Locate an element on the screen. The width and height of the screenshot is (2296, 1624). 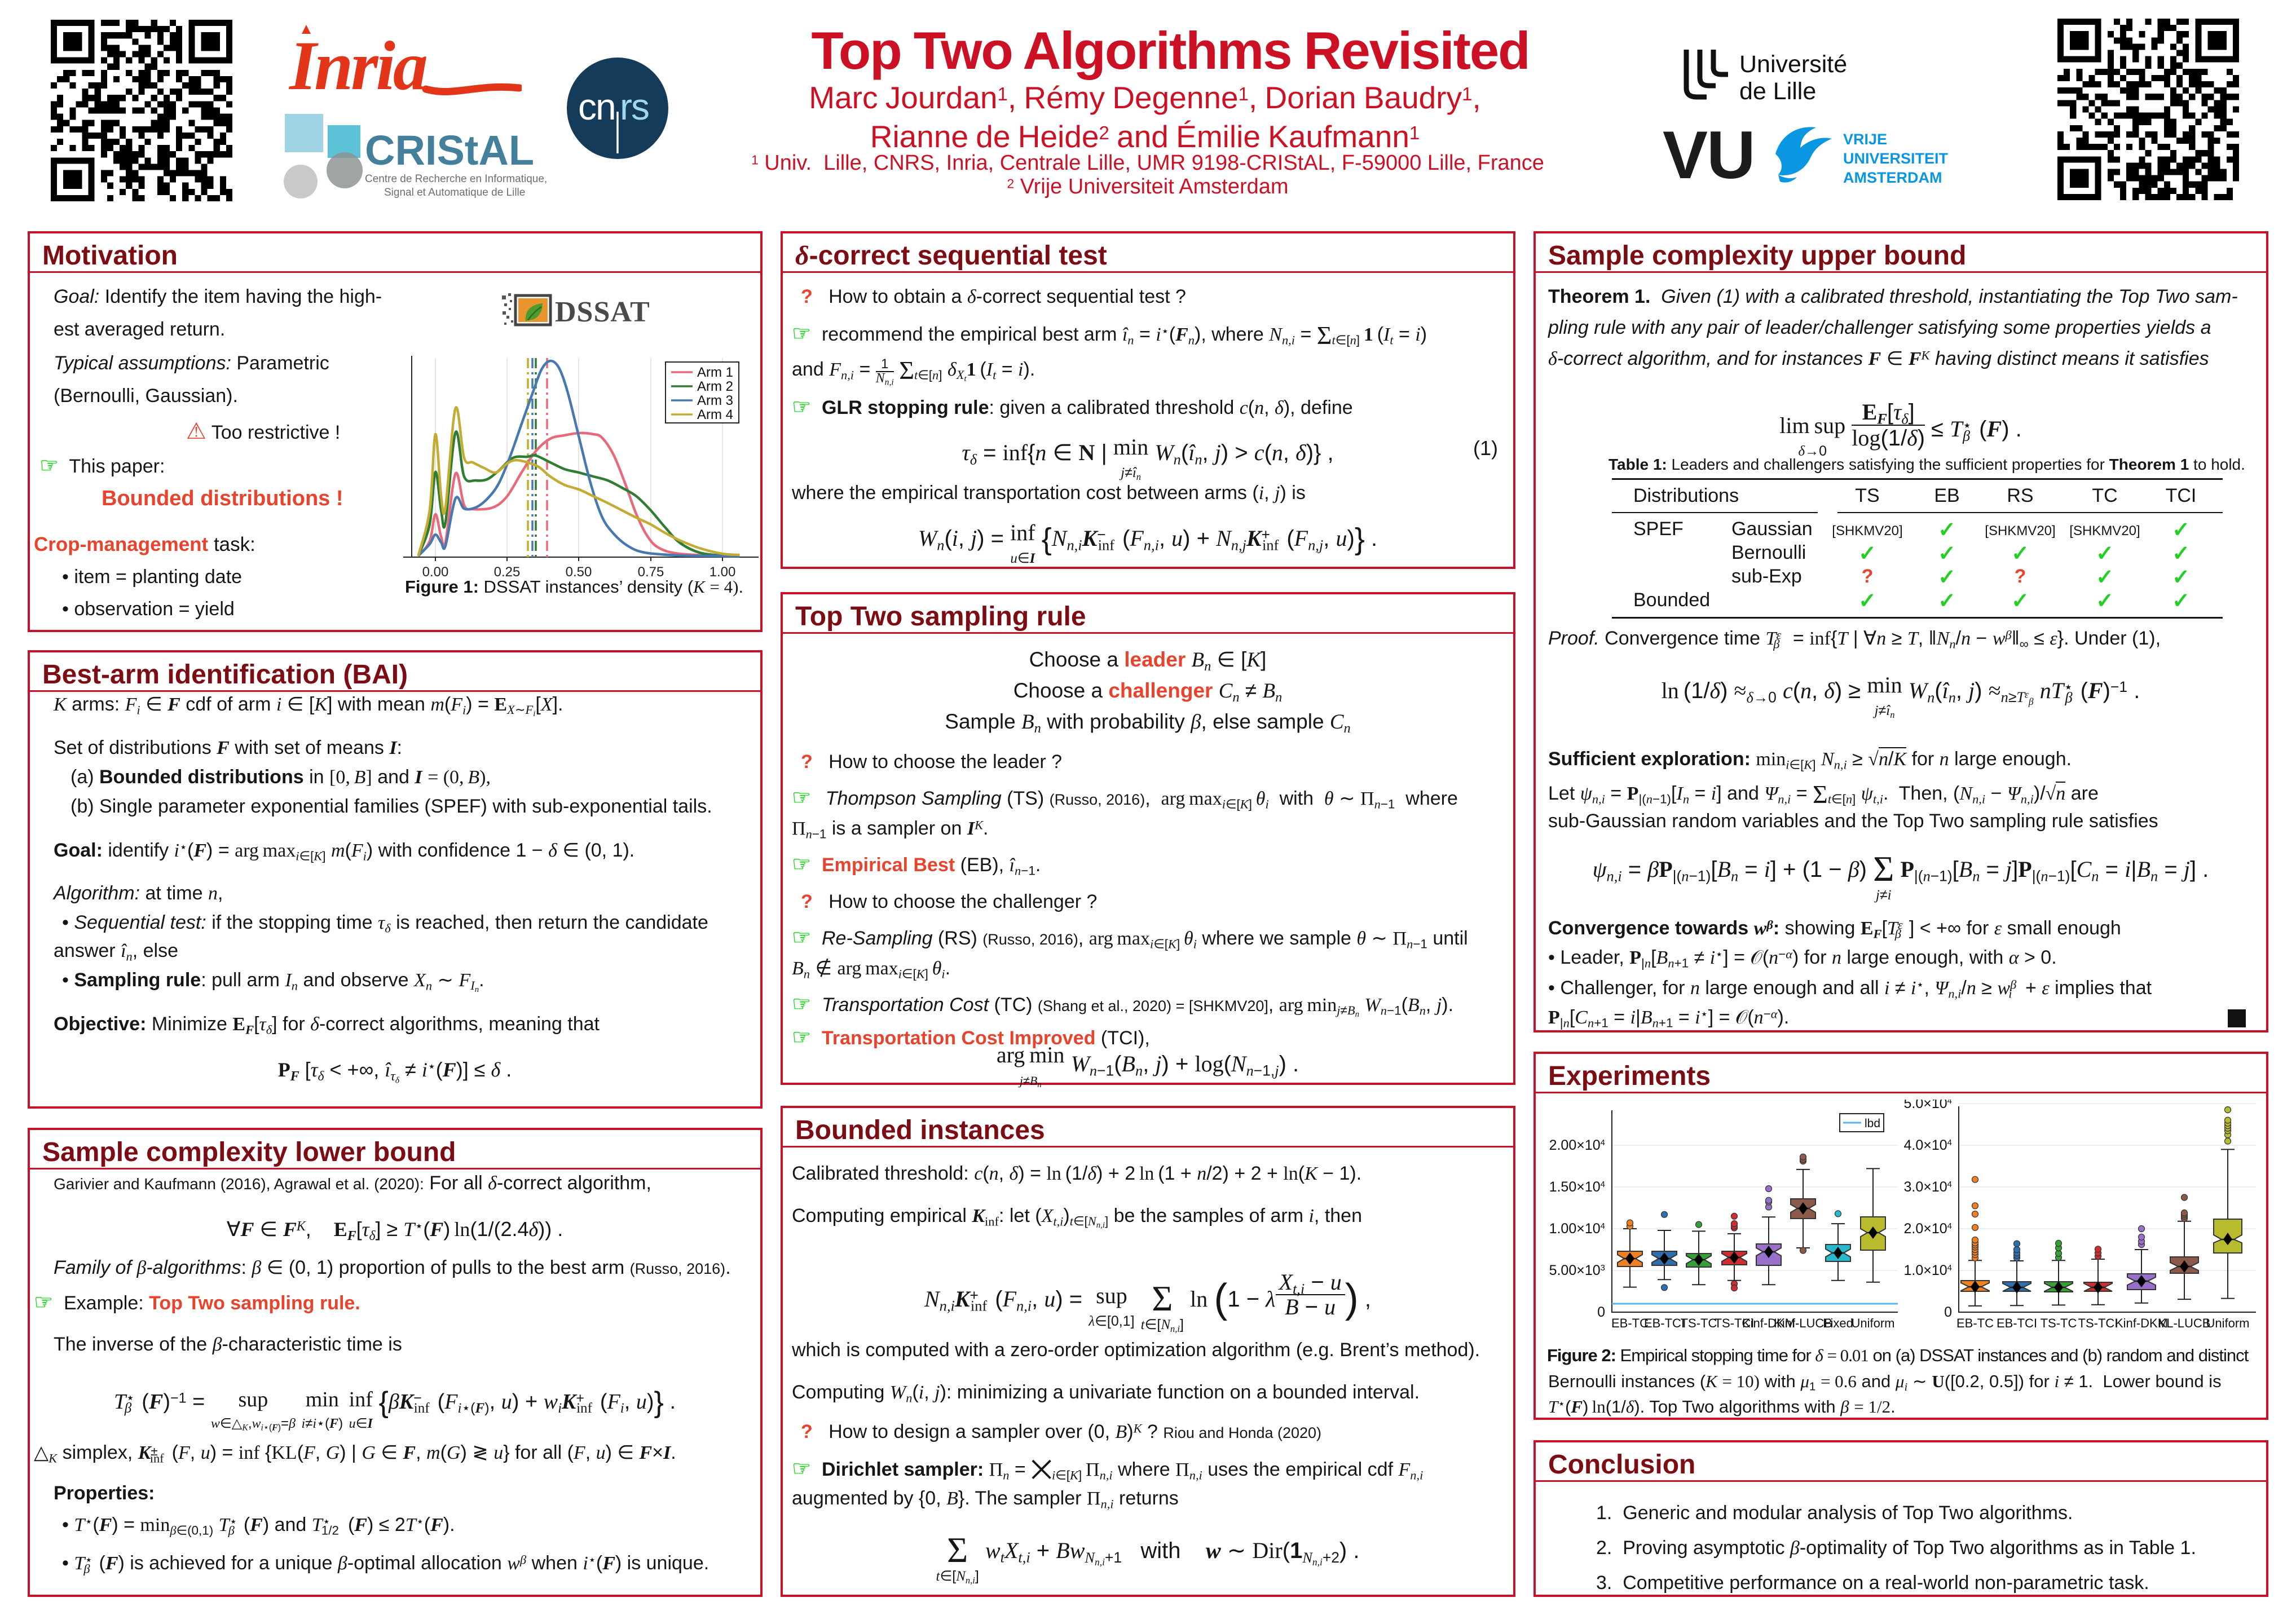
svg-text: 1.00 is located at coordinates (723, 572).